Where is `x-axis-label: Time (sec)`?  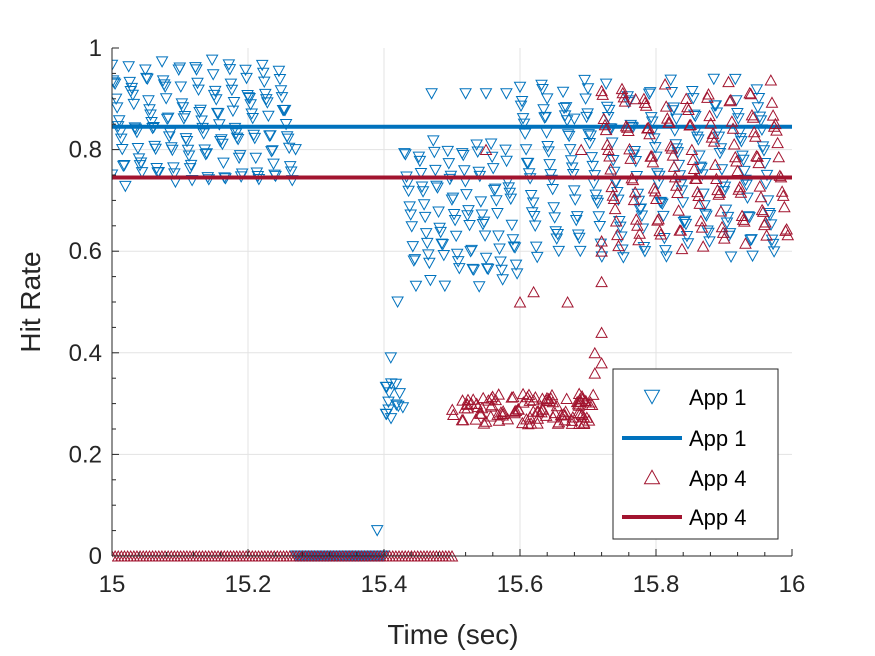 x-axis-label: Time (sec) is located at coordinates (452, 634).